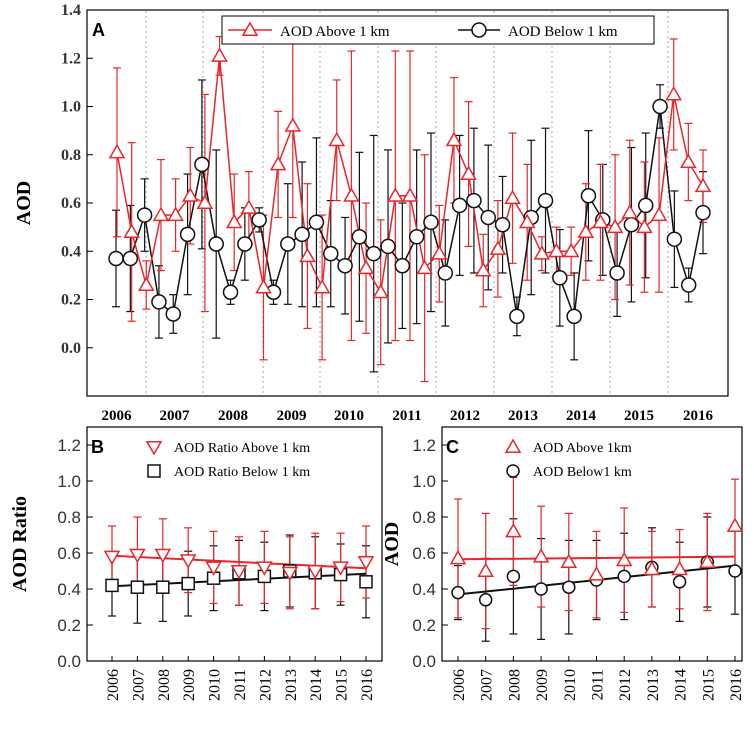  What do you see at coordinates (424, 445) in the screenshot?
I see `panel-c-ytick-label: 1.2` at bounding box center [424, 445].